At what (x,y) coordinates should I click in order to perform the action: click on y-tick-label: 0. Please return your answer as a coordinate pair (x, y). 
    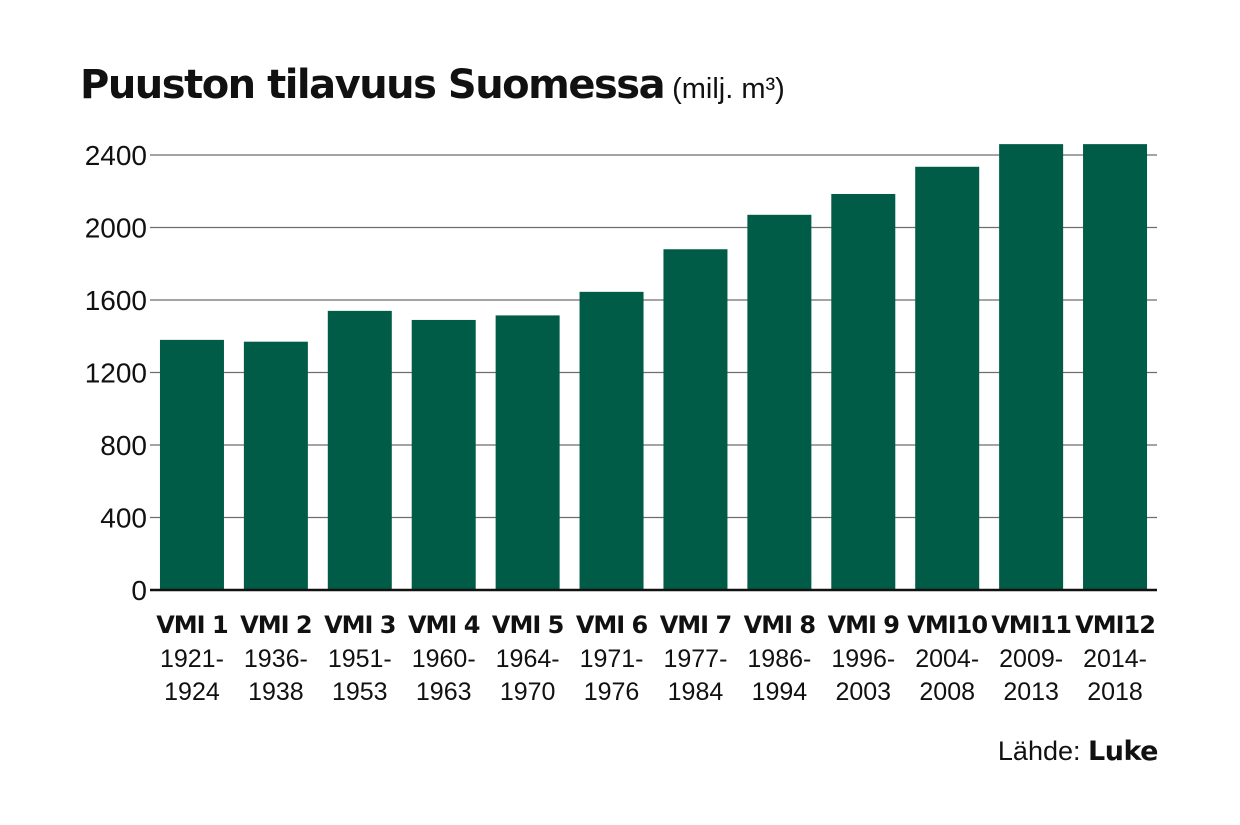
    Looking at the image, I should click on (139, 590).